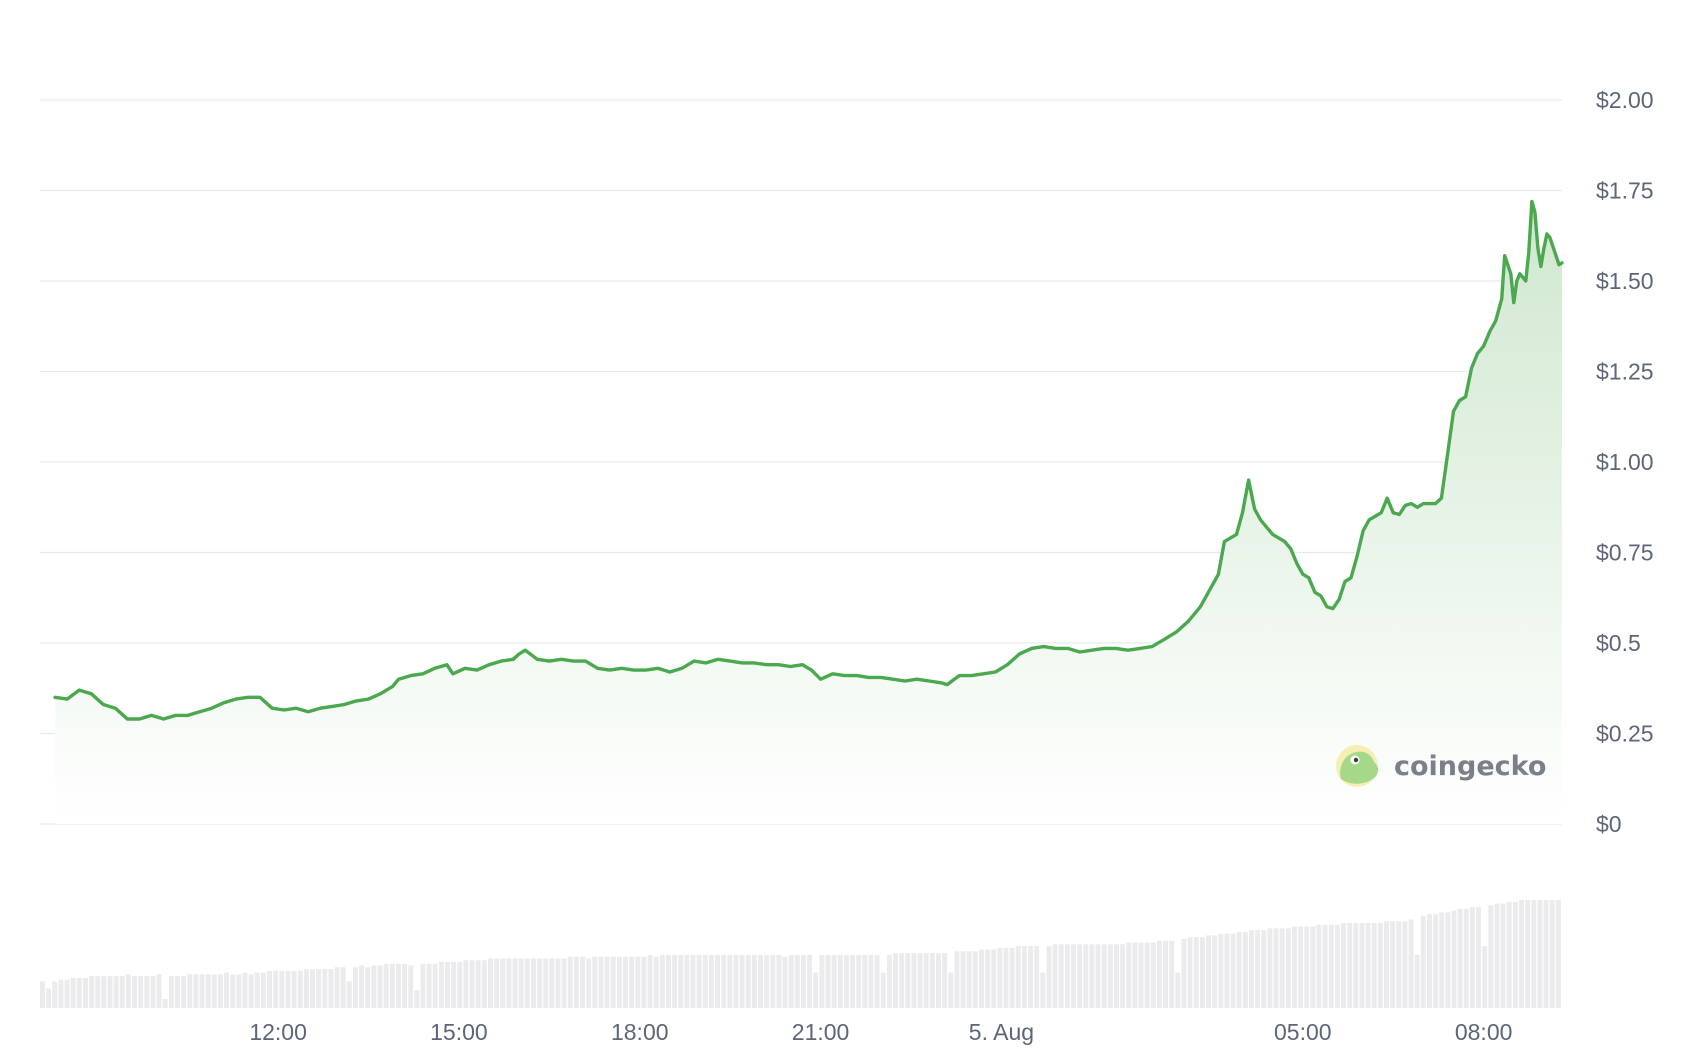 This screenshot has height=1058, width=1682. Describe the element at coordinates (1625, 372) in the screenshot. I see `y-tick-label: $1.25` at that location.